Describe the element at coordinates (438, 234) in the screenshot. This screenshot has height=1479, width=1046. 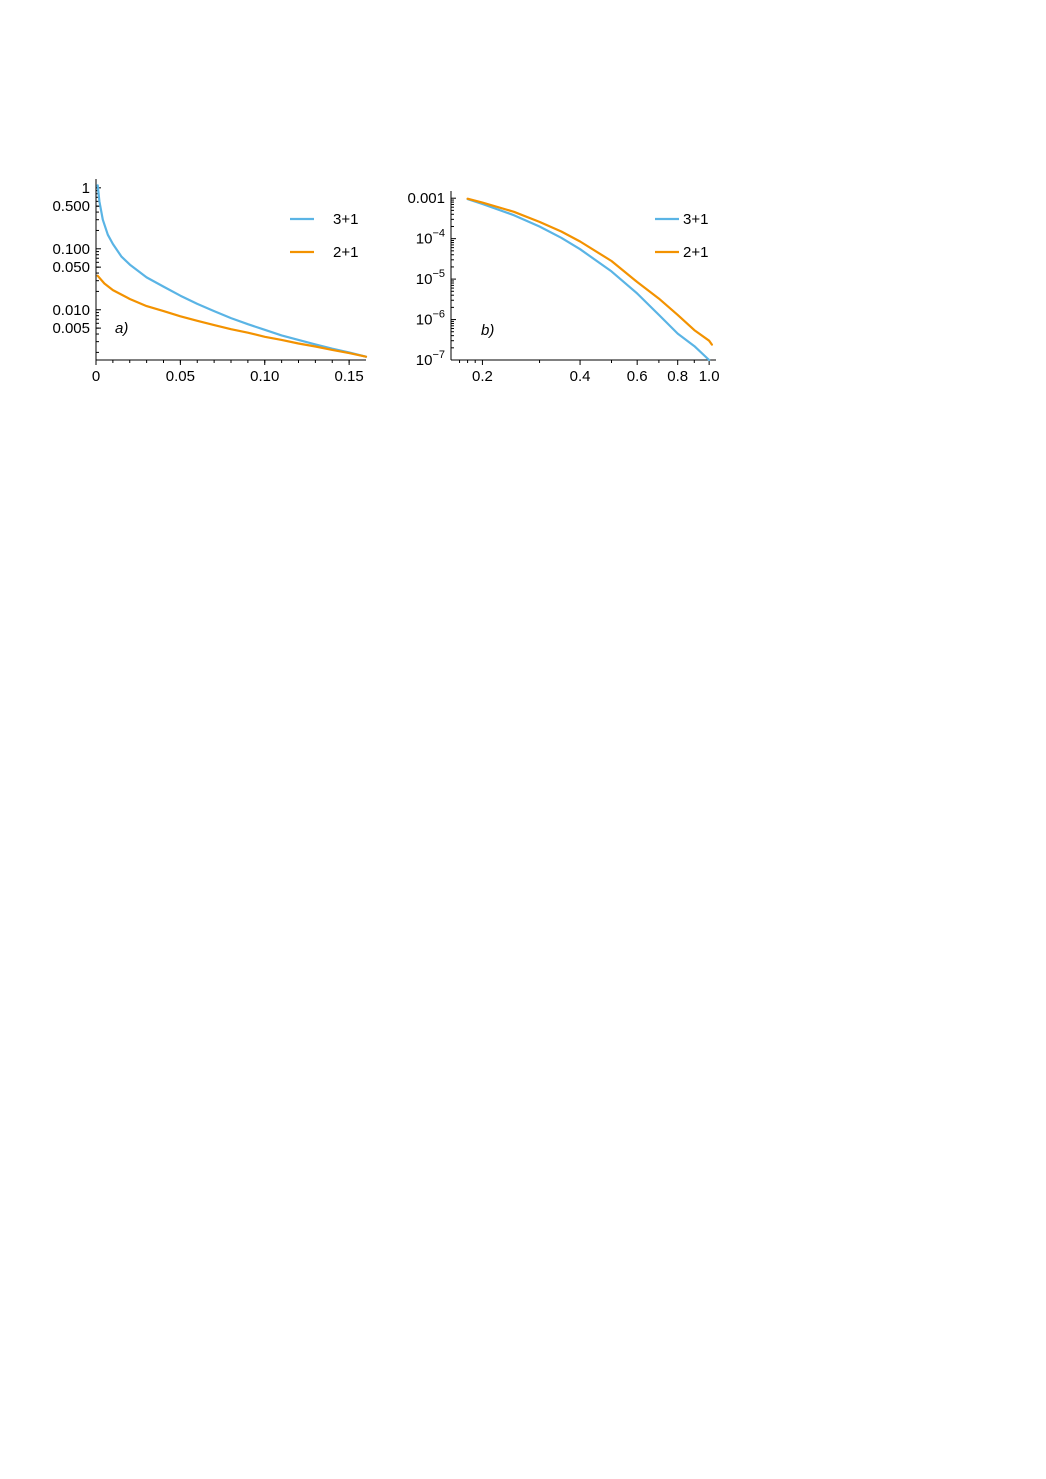
I see `panel-b-y-tick-exponent: −4` at that location.